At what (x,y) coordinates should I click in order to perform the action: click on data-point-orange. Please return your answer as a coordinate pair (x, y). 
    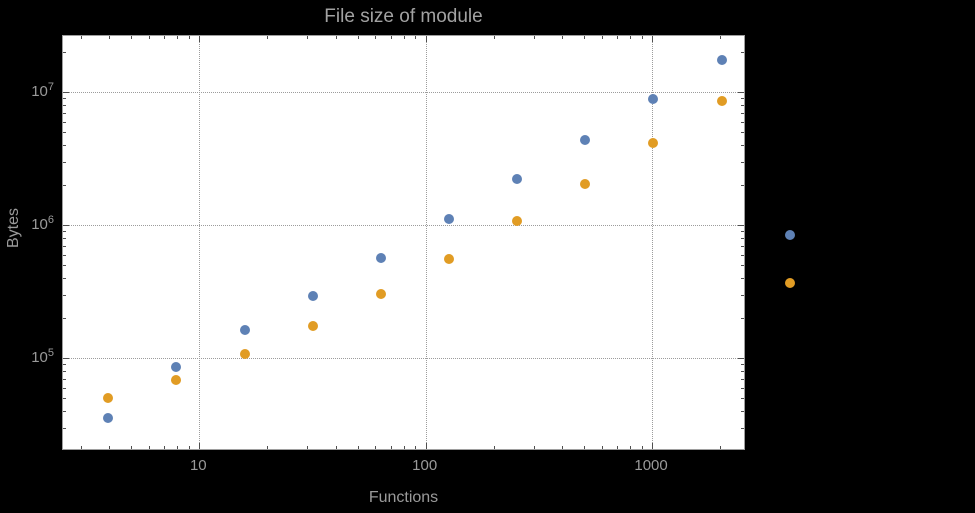
    Looking at the image, I should click on (789, 283).